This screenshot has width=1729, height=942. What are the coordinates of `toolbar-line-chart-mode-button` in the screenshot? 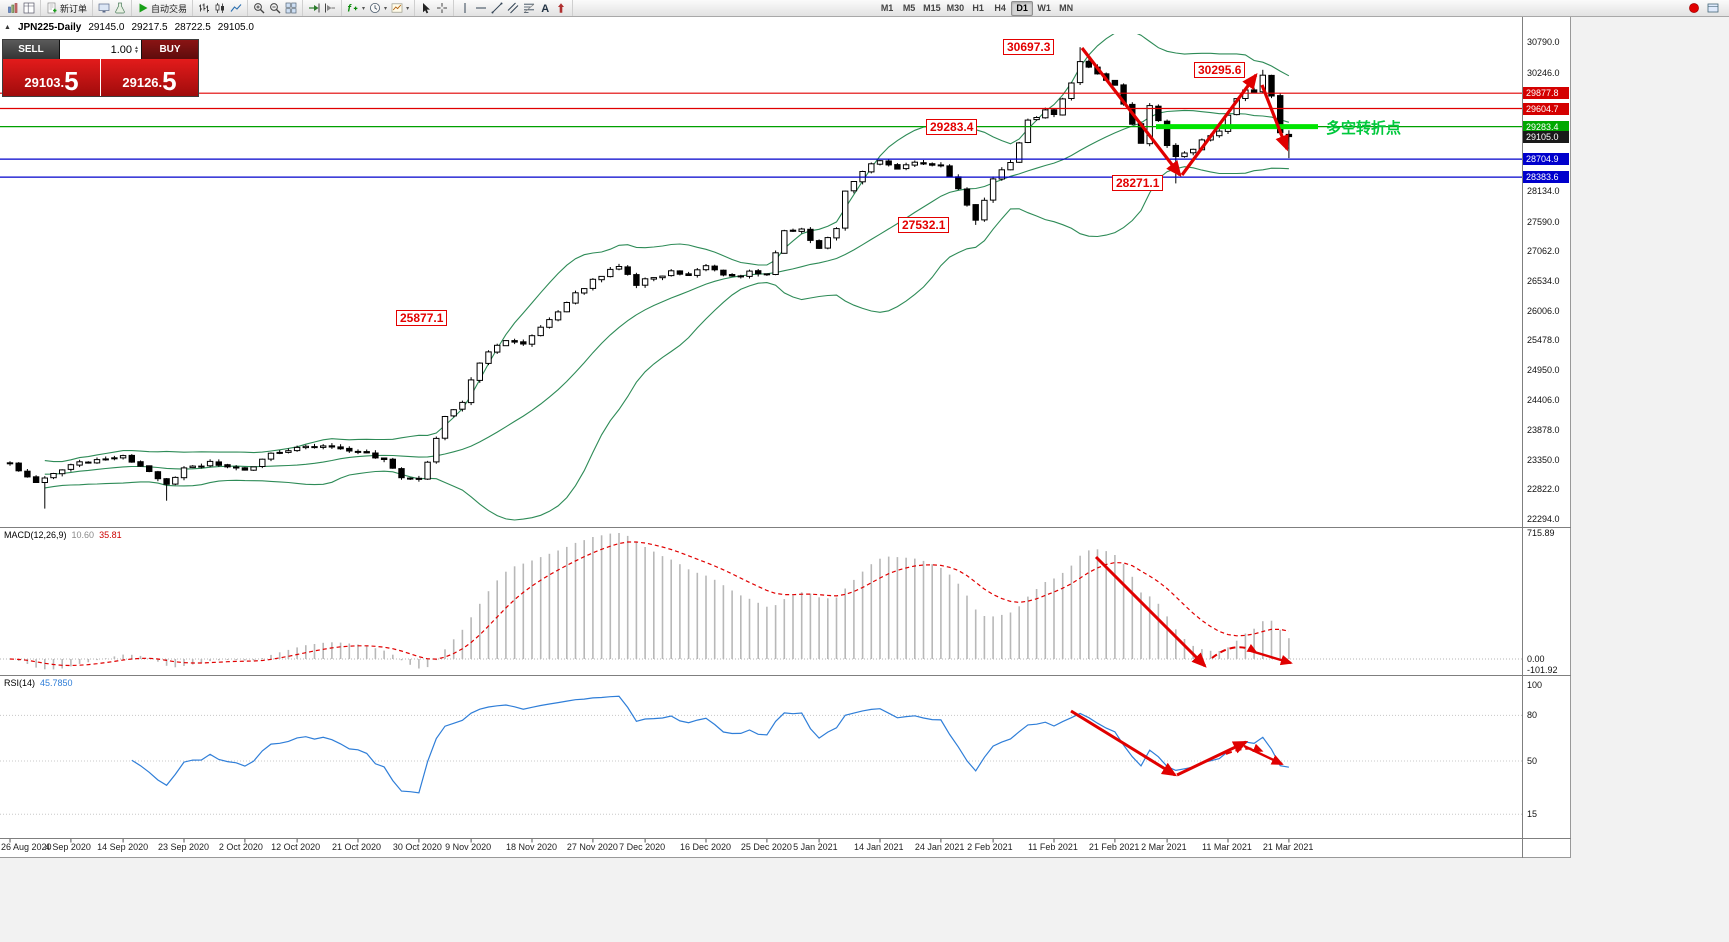 It's located at (236, 8).